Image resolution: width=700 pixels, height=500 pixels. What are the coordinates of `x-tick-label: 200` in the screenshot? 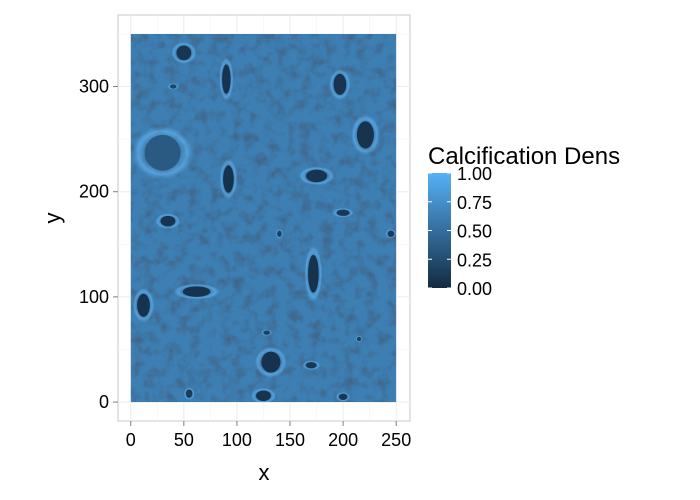 It's located at (343, 440).